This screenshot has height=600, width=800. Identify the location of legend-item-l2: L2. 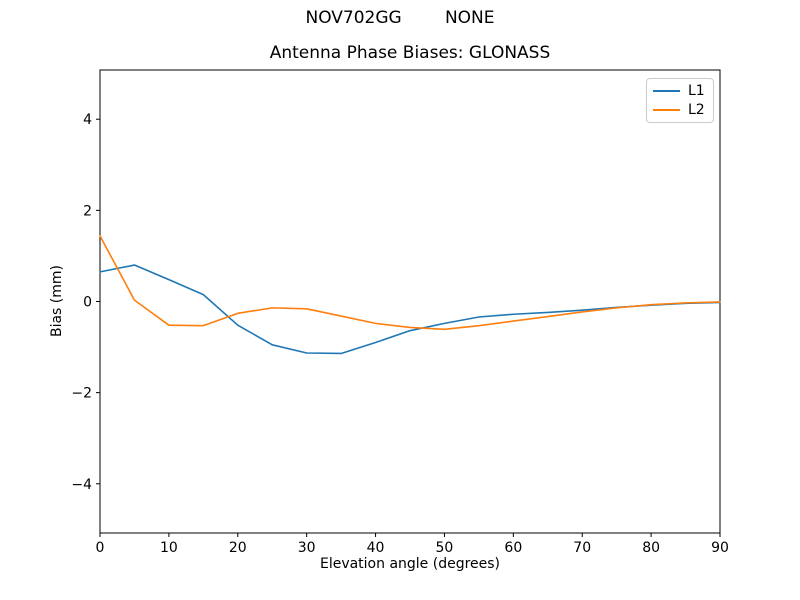
(680, 110).